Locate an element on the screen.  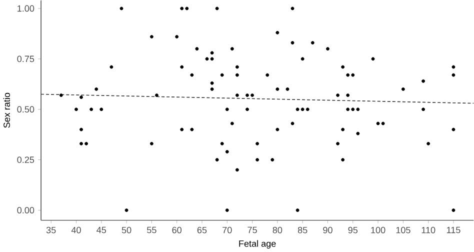
x-tick-label: 105 is located at coordinates (403, 230).